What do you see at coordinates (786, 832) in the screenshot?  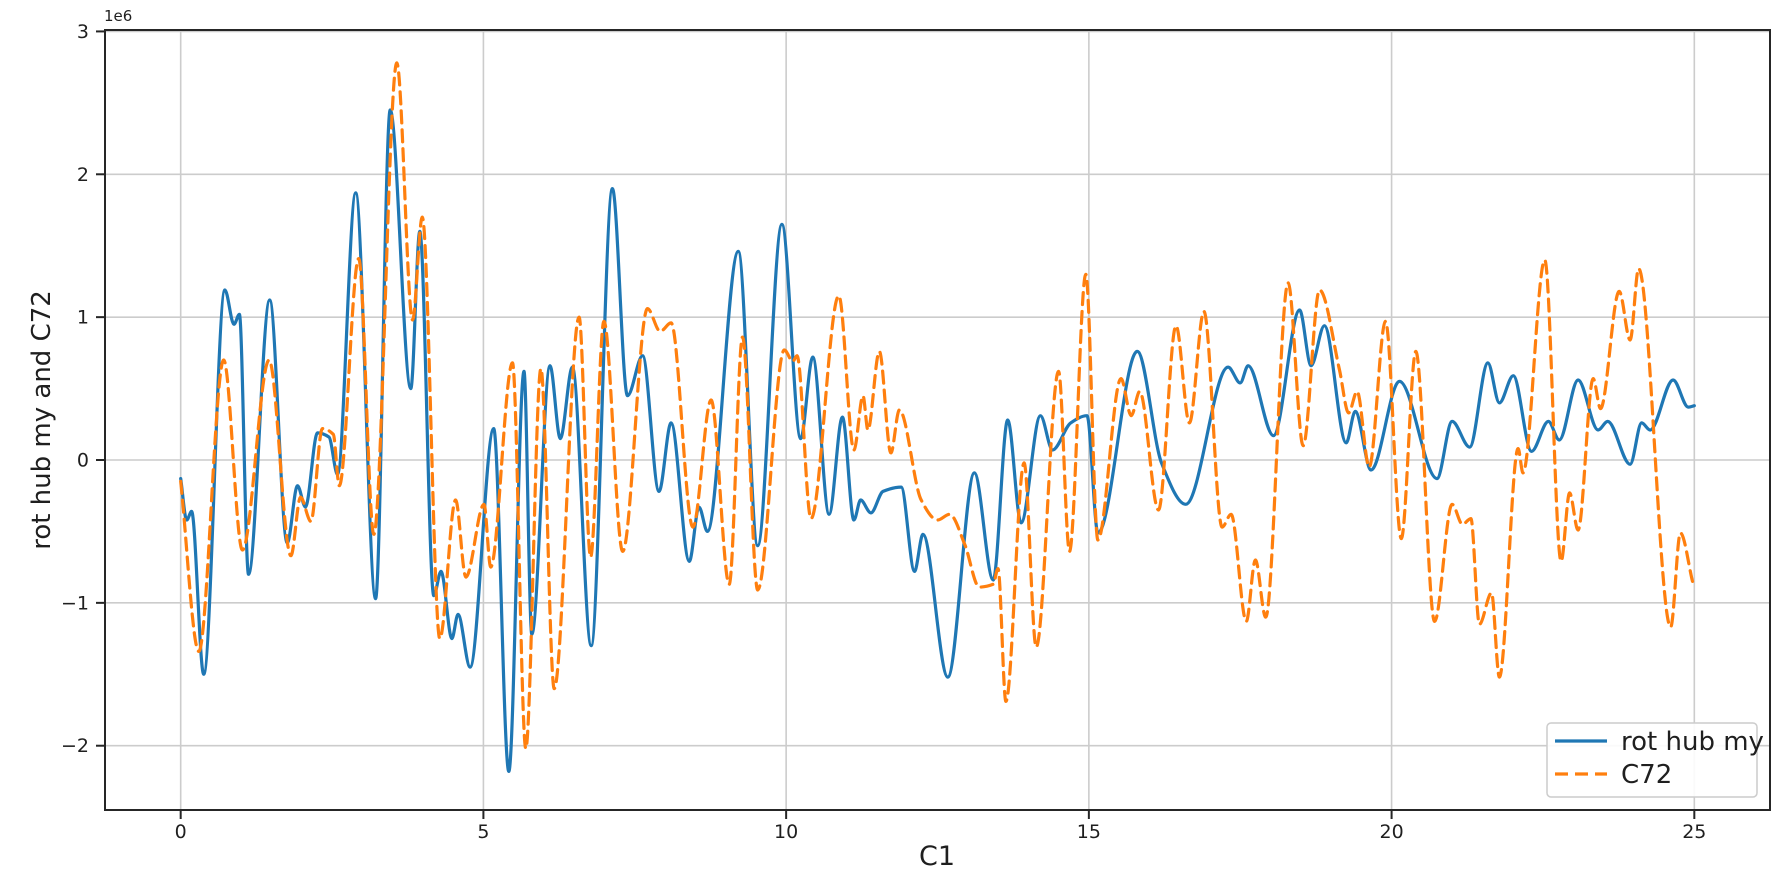 I see `x-tick-label: 10` at bounding box center [786, 832].